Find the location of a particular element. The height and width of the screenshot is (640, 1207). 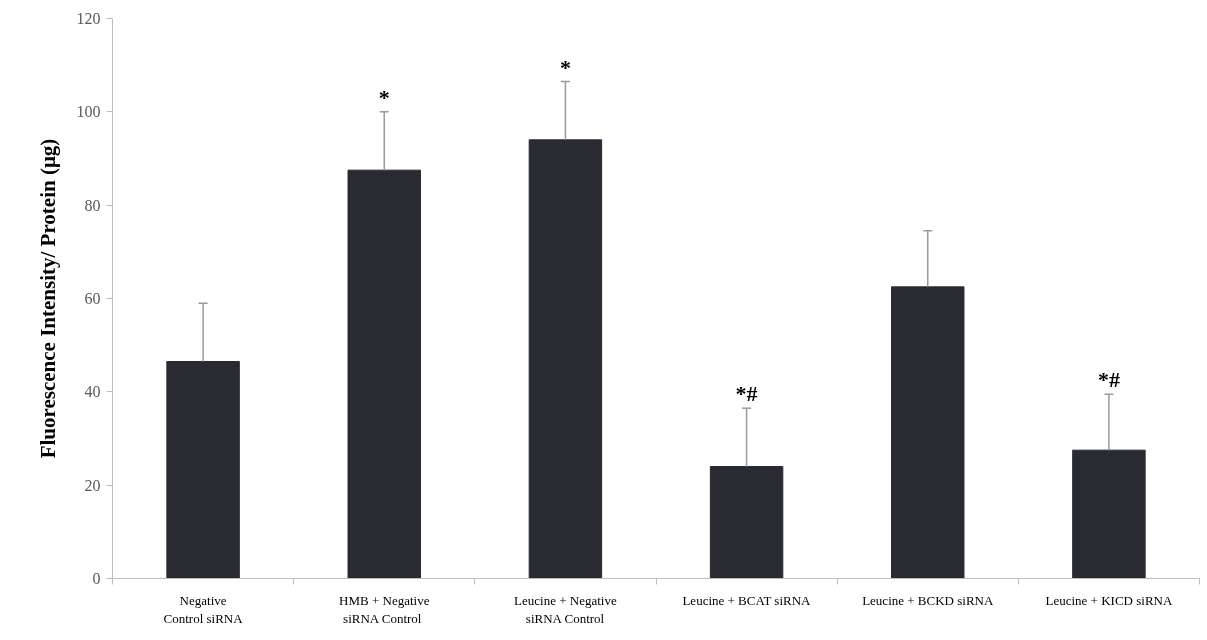

x-tick-label: Leucine + KICD siRNA is located at coordinates (1109, 600).